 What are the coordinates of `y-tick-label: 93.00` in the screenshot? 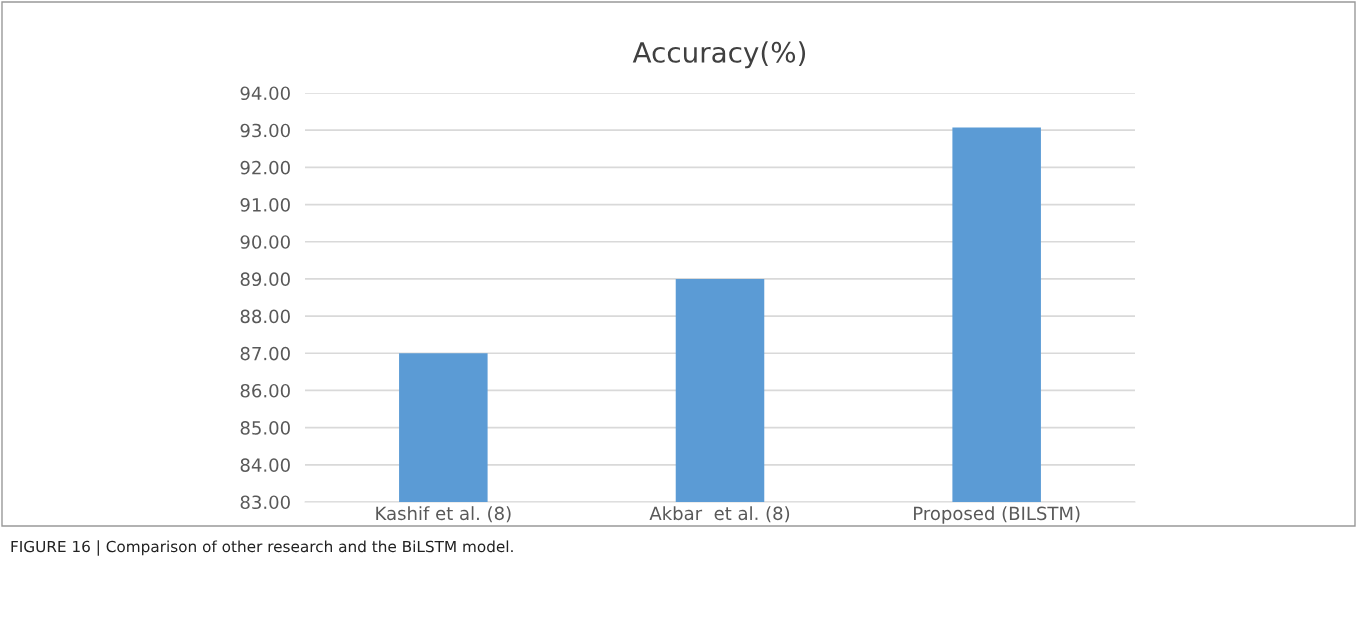 It's located at (265, 130).